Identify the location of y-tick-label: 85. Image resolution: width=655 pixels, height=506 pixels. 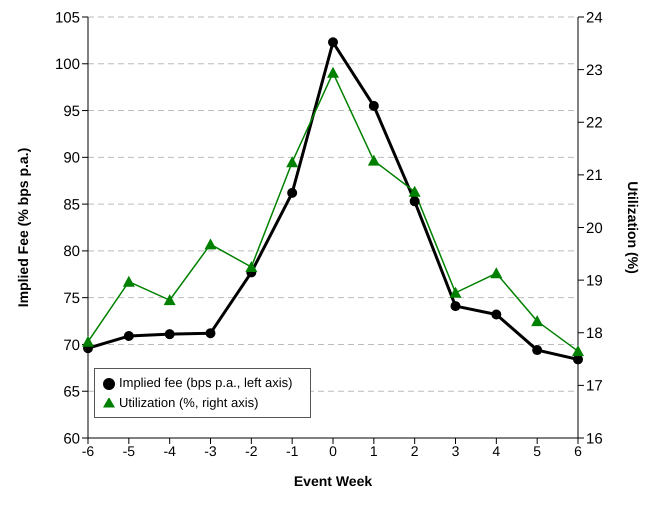
(71, 205).